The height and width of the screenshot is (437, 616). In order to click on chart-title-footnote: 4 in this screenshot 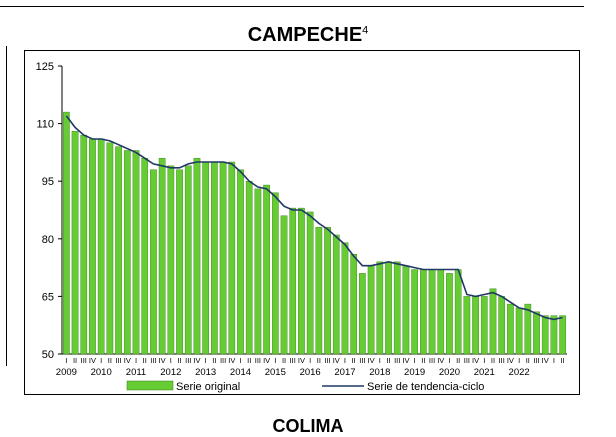, I will do `click(365, 30)`.